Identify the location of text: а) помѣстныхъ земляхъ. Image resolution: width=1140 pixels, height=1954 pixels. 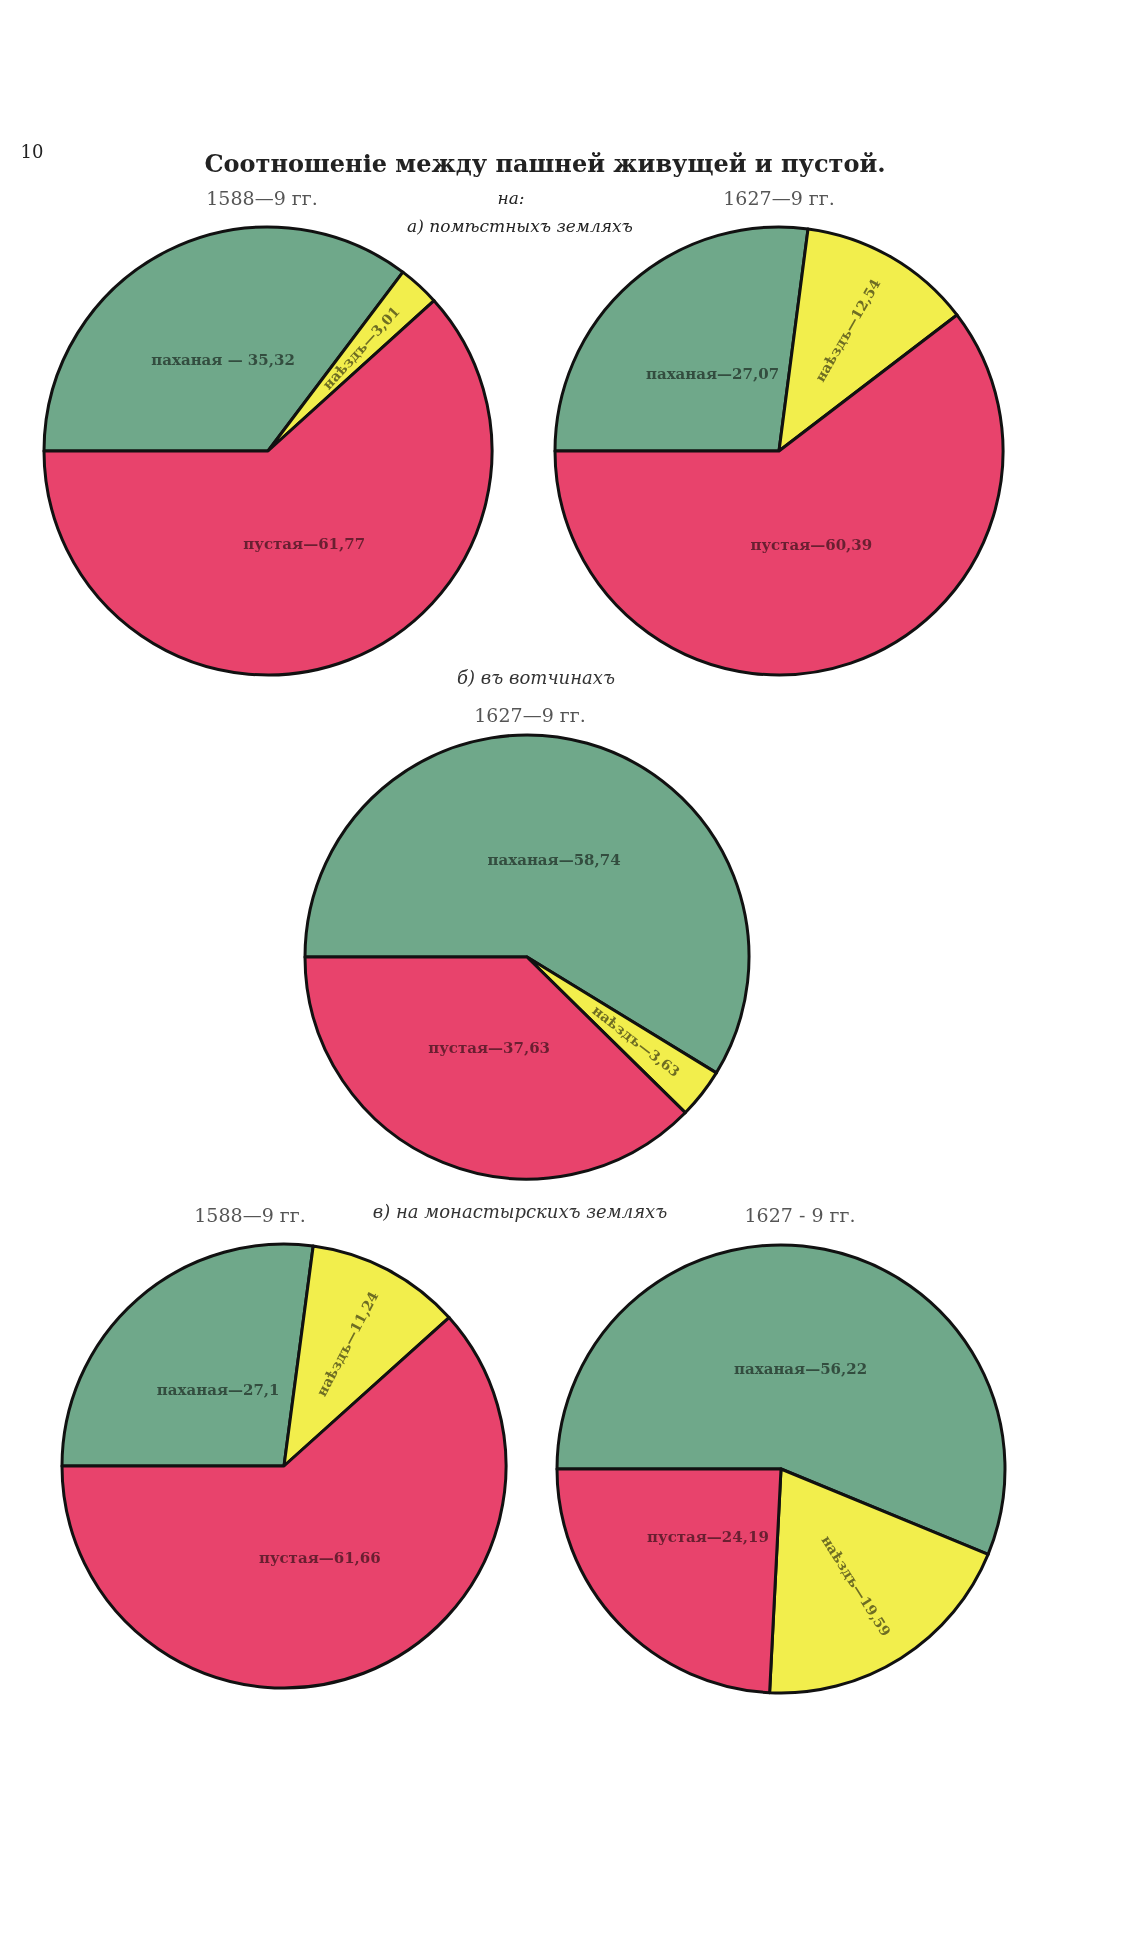
(520, 226).